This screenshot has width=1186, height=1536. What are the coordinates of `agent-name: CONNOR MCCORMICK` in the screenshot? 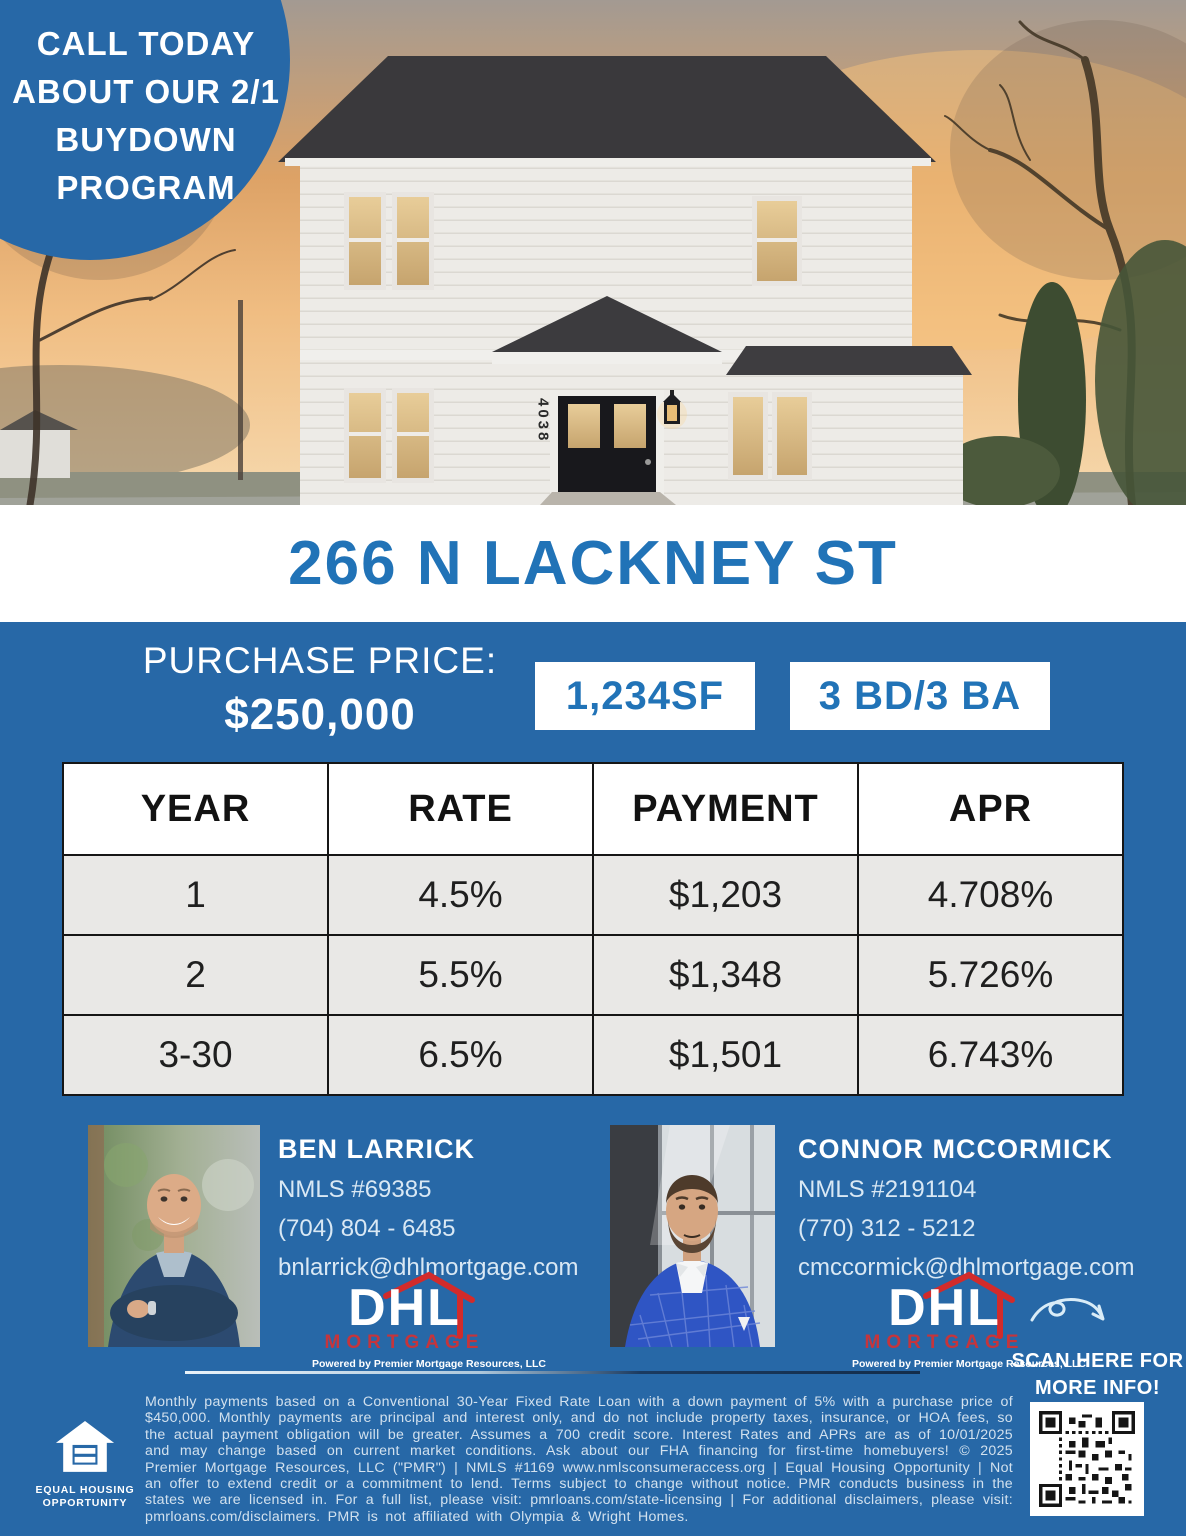 It's located at (955, 1149).